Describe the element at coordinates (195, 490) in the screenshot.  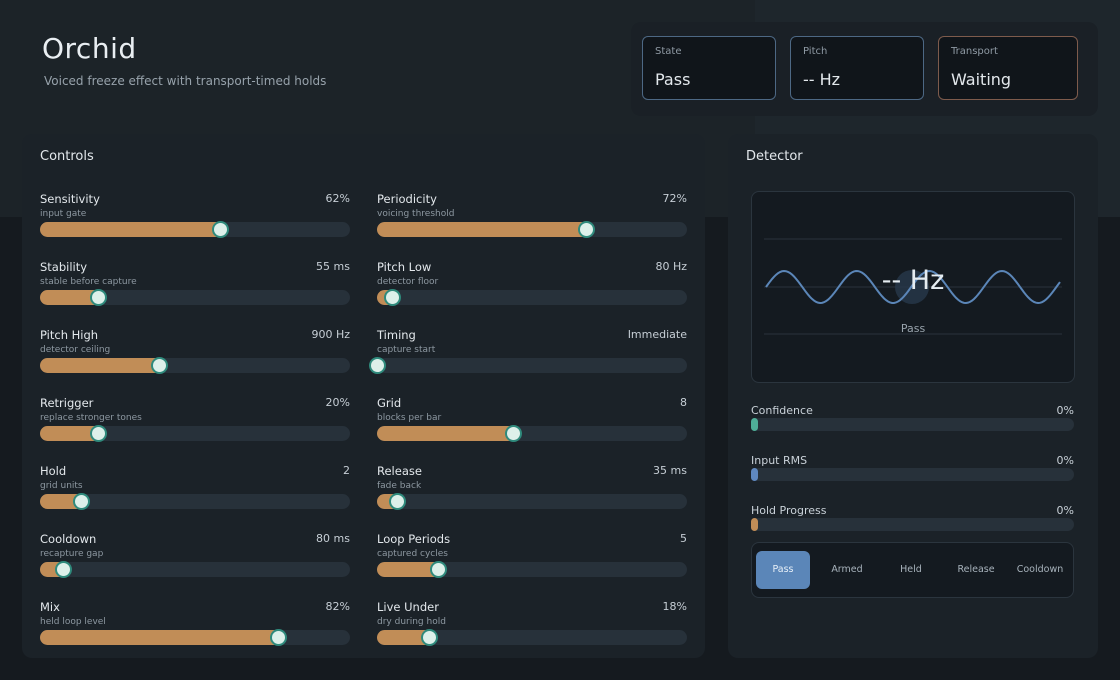
I see `control-hold: Hold 2 grid units` at that location.